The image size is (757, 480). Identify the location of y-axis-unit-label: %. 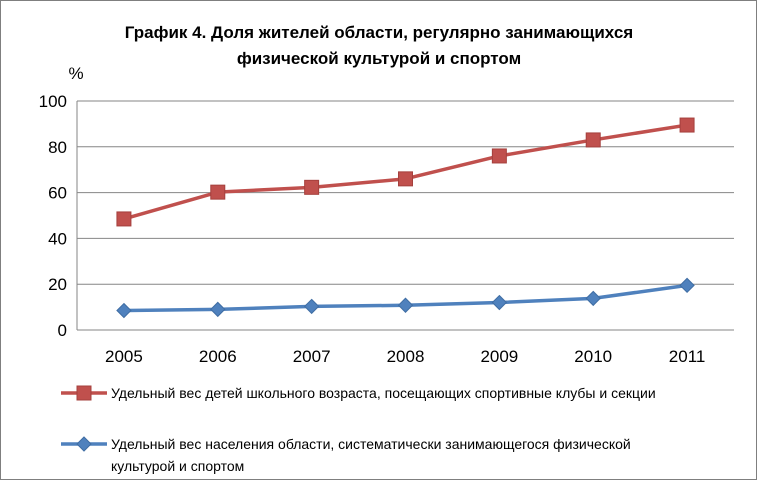
(75, 73).